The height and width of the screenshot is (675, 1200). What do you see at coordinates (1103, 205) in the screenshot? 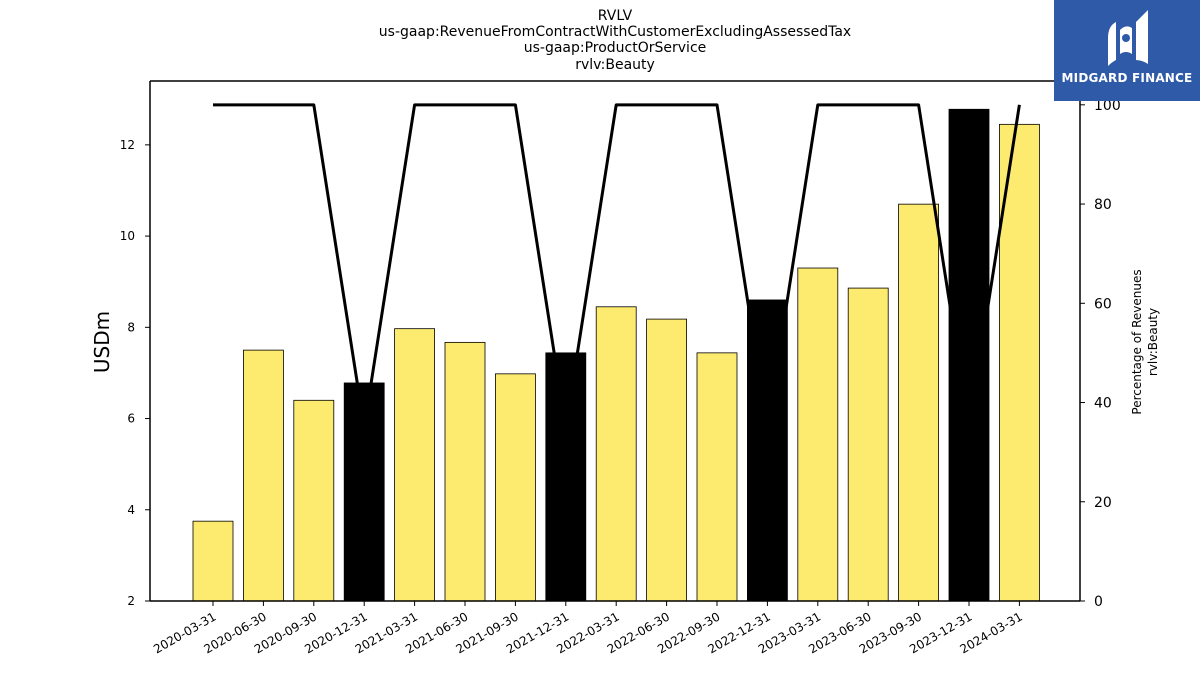
I see `y-right-tick-label: 80` at bounding box center [1103, 205].